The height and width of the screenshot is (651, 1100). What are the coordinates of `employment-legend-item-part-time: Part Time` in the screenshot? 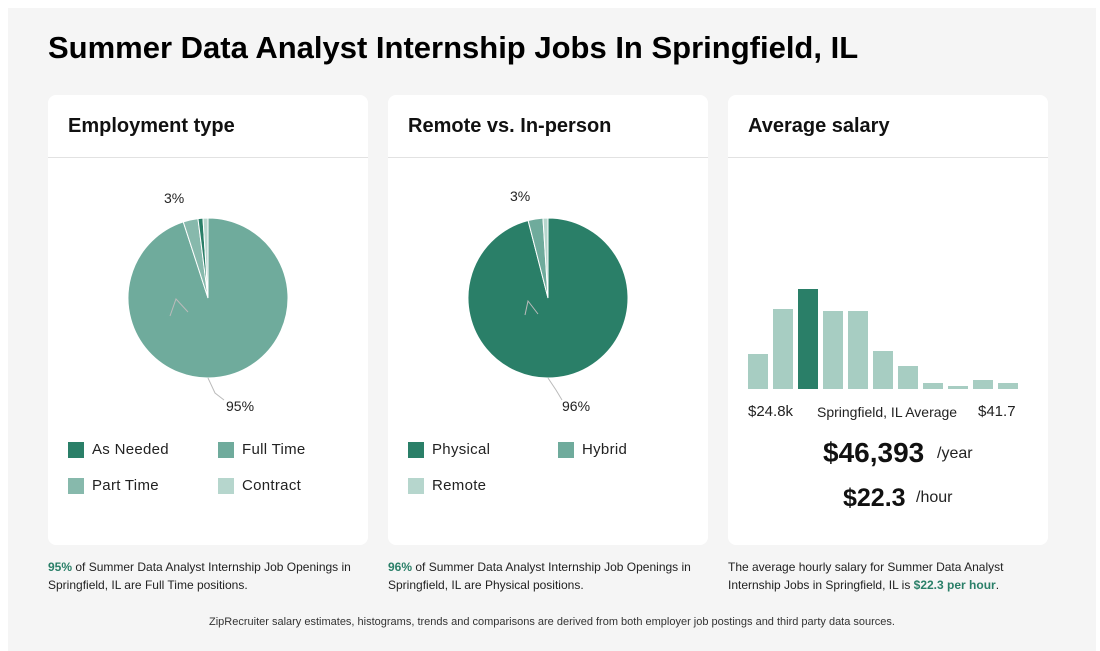 It's located at (113, 485).